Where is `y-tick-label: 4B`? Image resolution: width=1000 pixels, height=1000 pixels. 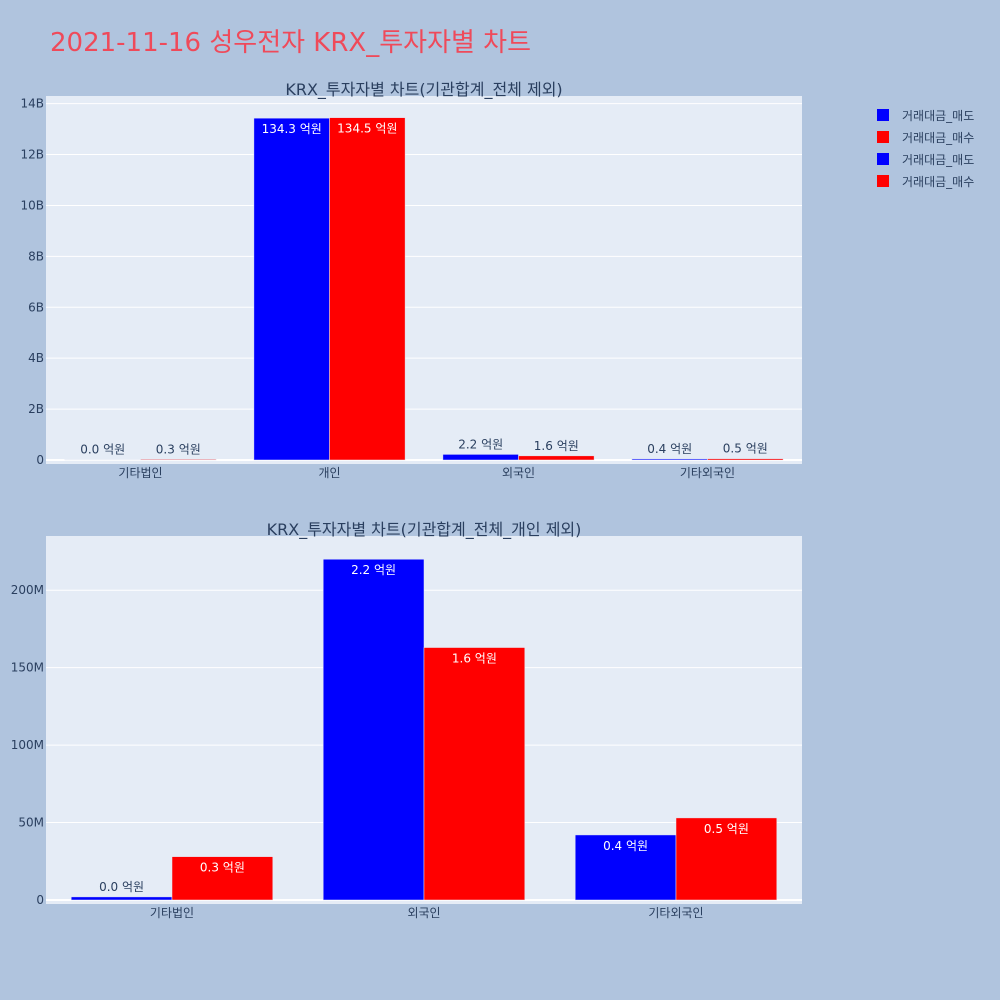
y-tick-label: 4B is located at coordinates (36, 358).